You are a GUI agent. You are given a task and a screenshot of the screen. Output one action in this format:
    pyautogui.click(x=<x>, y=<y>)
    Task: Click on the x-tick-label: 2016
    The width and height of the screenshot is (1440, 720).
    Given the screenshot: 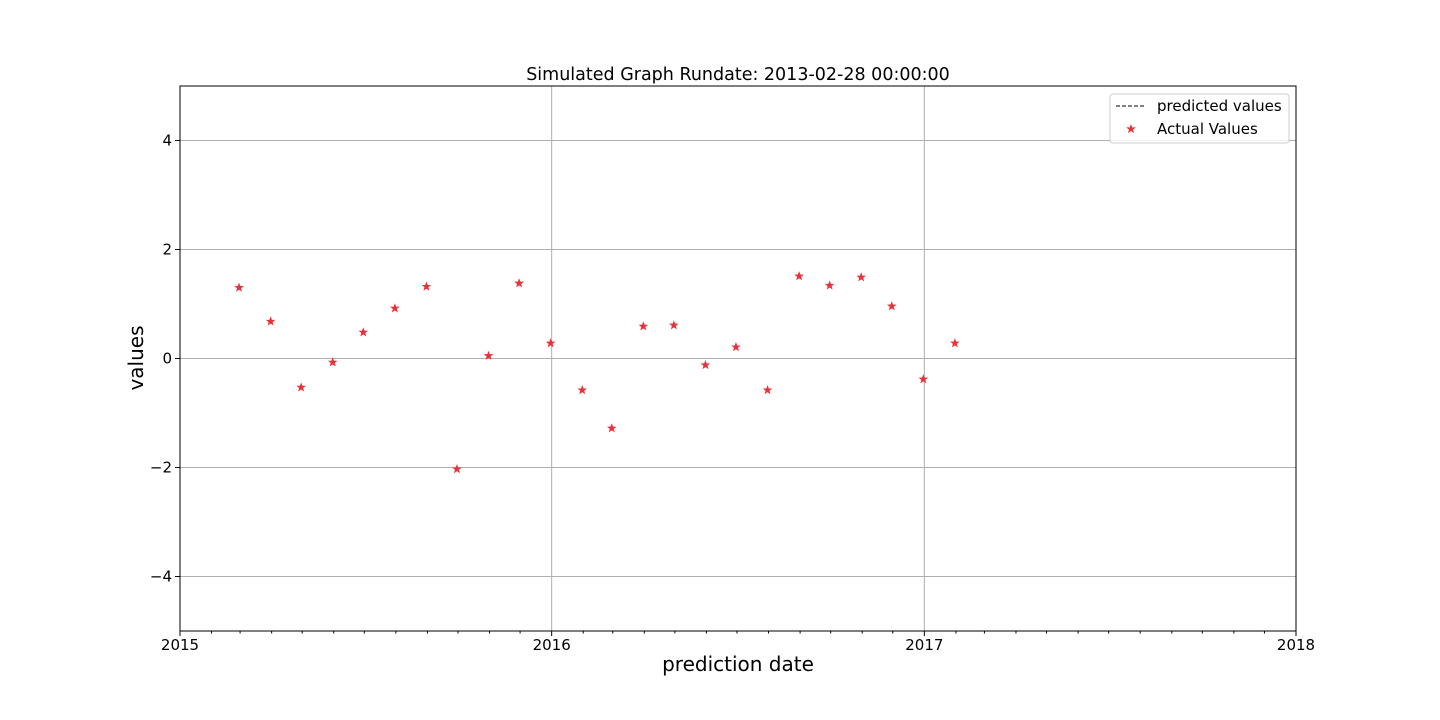 What is the action you would take?
    pyautogui.click(x=552, y=645)
    